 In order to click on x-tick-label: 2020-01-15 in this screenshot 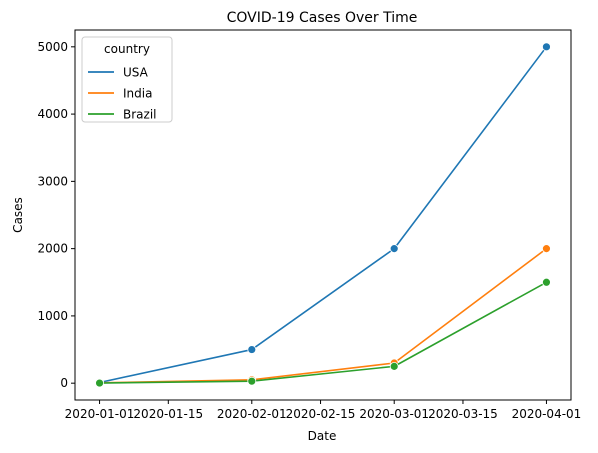, I will do `click(168, 414)`.